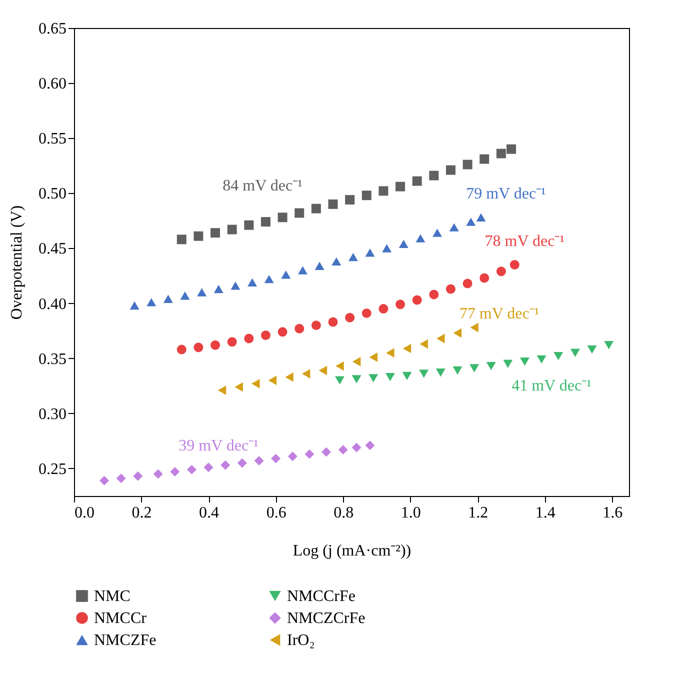  I want to click on y-tick-label: 0.40, so click(52, 304).